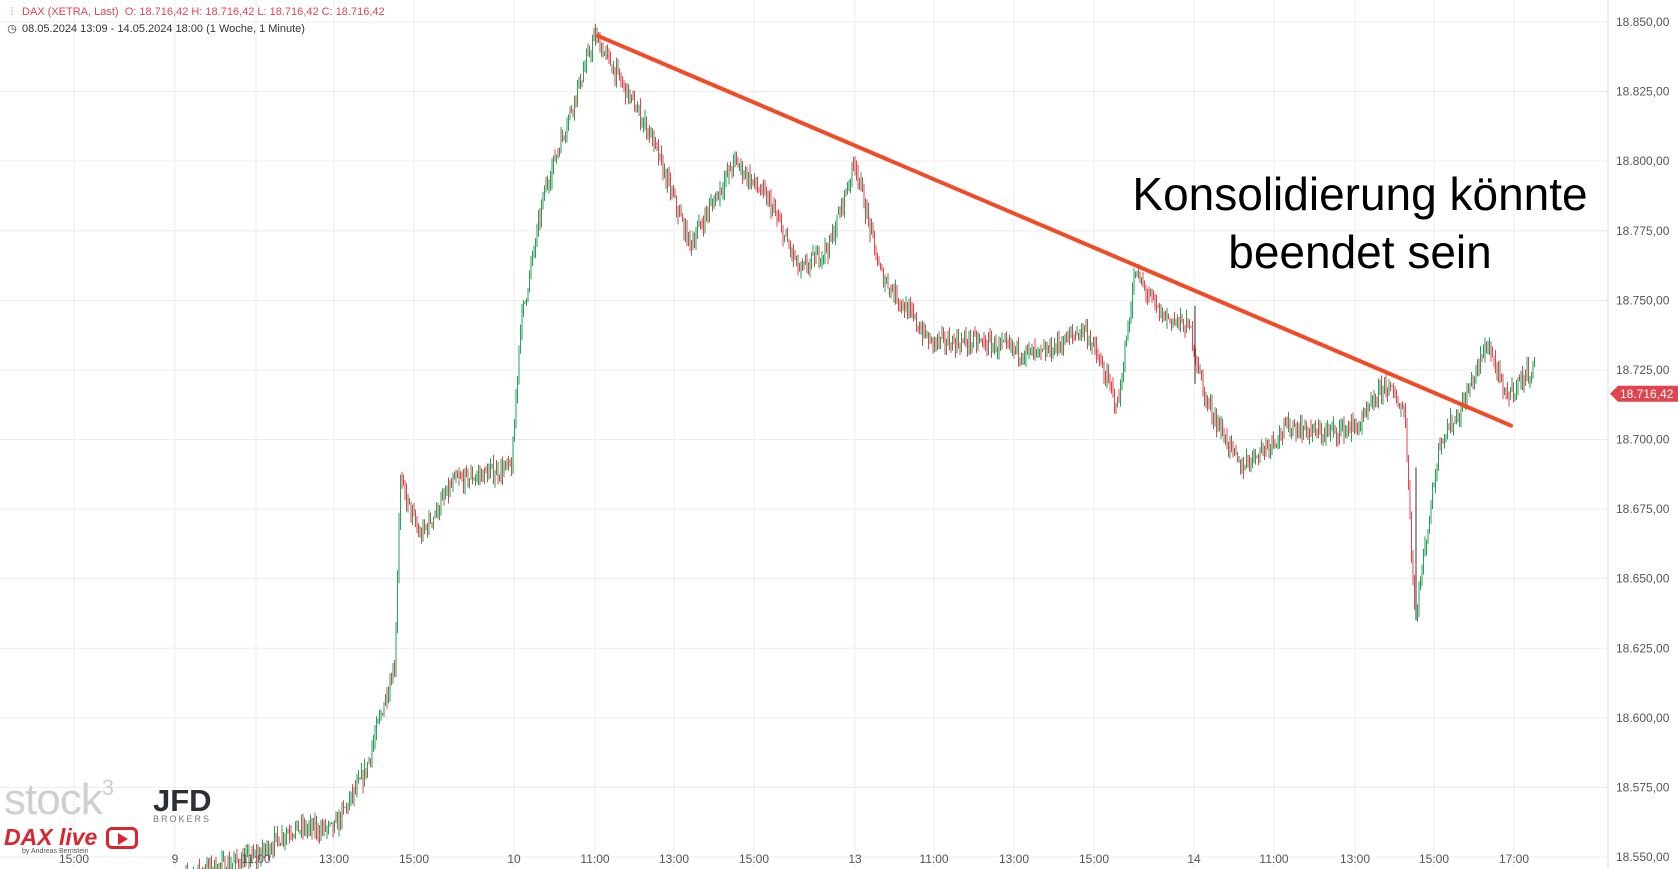  I want to click on y-tick-label: 18.800,00, so click(1643, 161).